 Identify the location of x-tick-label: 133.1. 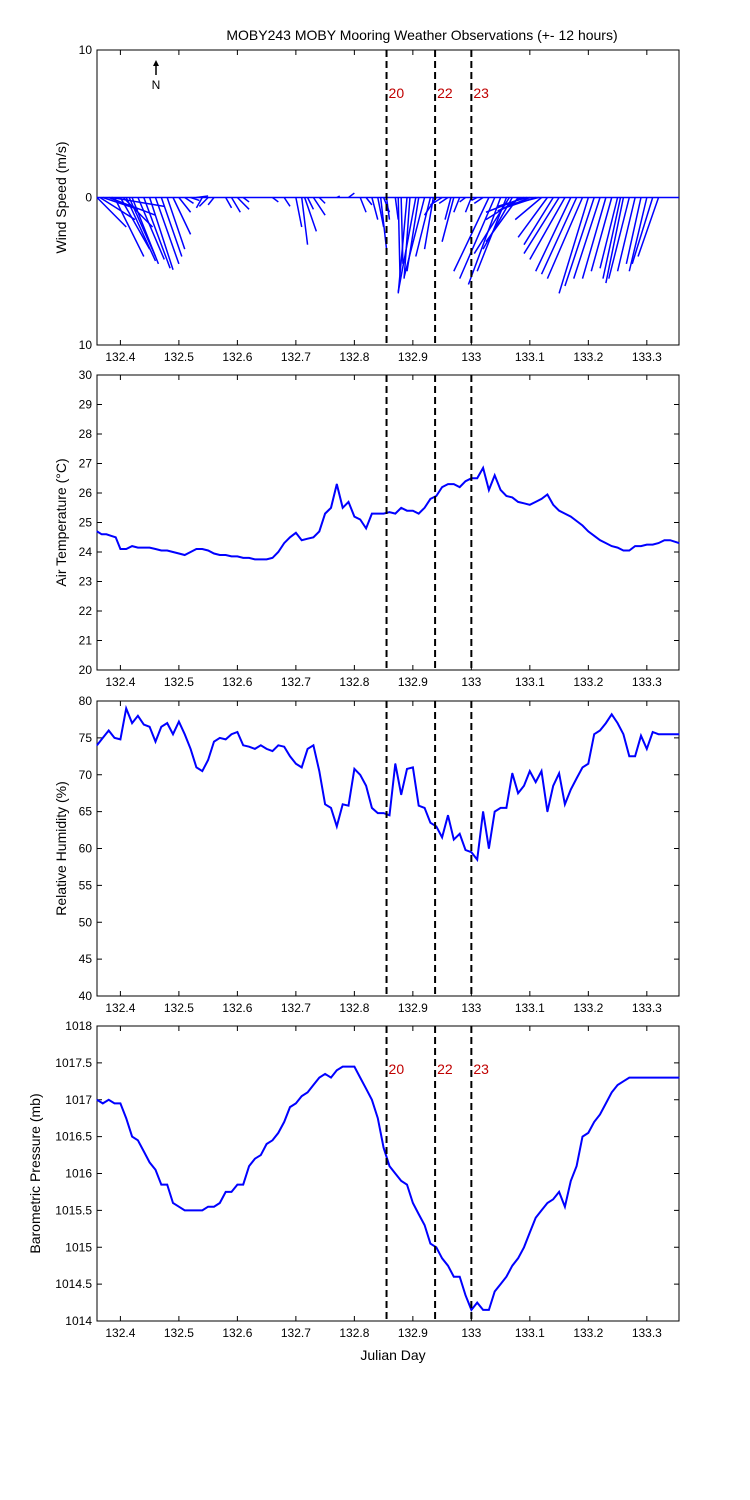
(530, 1008).